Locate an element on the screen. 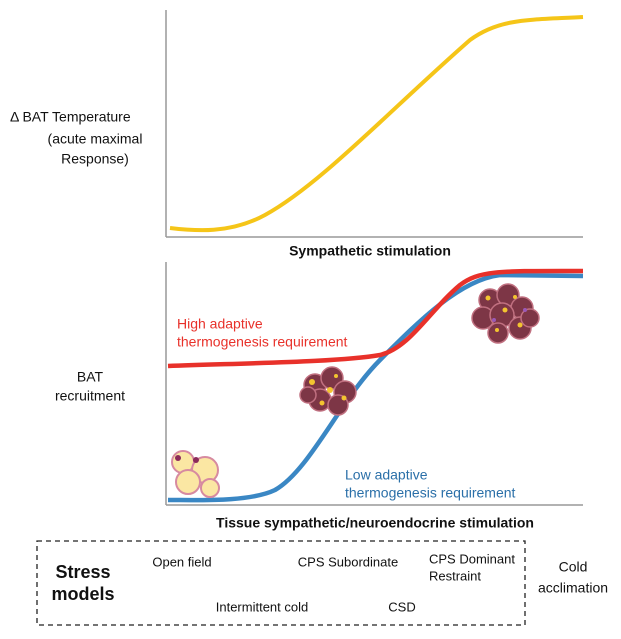  stress-item: Open field is located at coordinates (181, 561).